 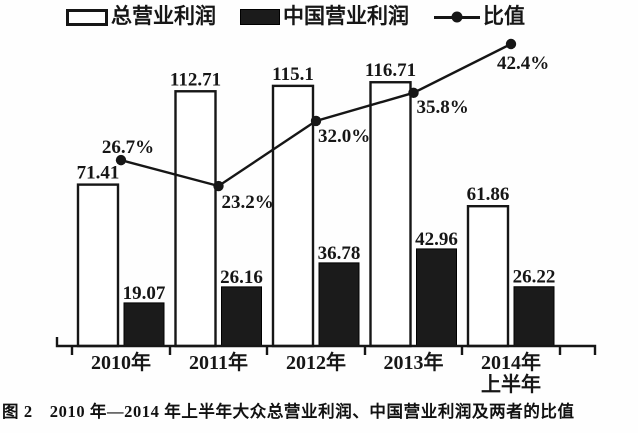 I want to click on ratio-line-icon, so click(x=457, y=17).